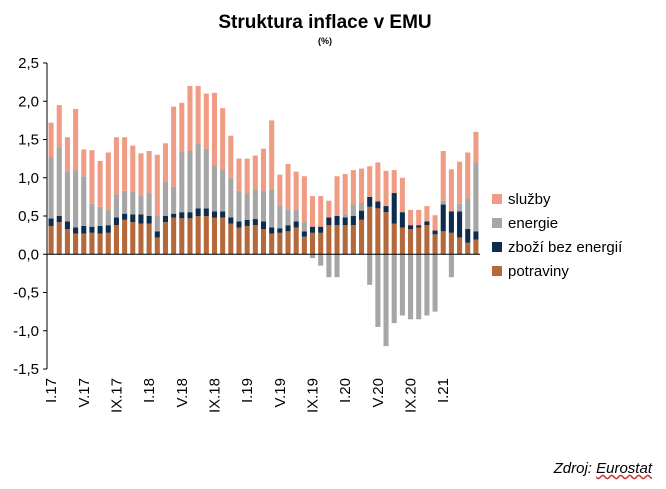 The height and width of the screenshot is (489, 666). I want to click on bar-VI.19-s3, so click(288, 186).